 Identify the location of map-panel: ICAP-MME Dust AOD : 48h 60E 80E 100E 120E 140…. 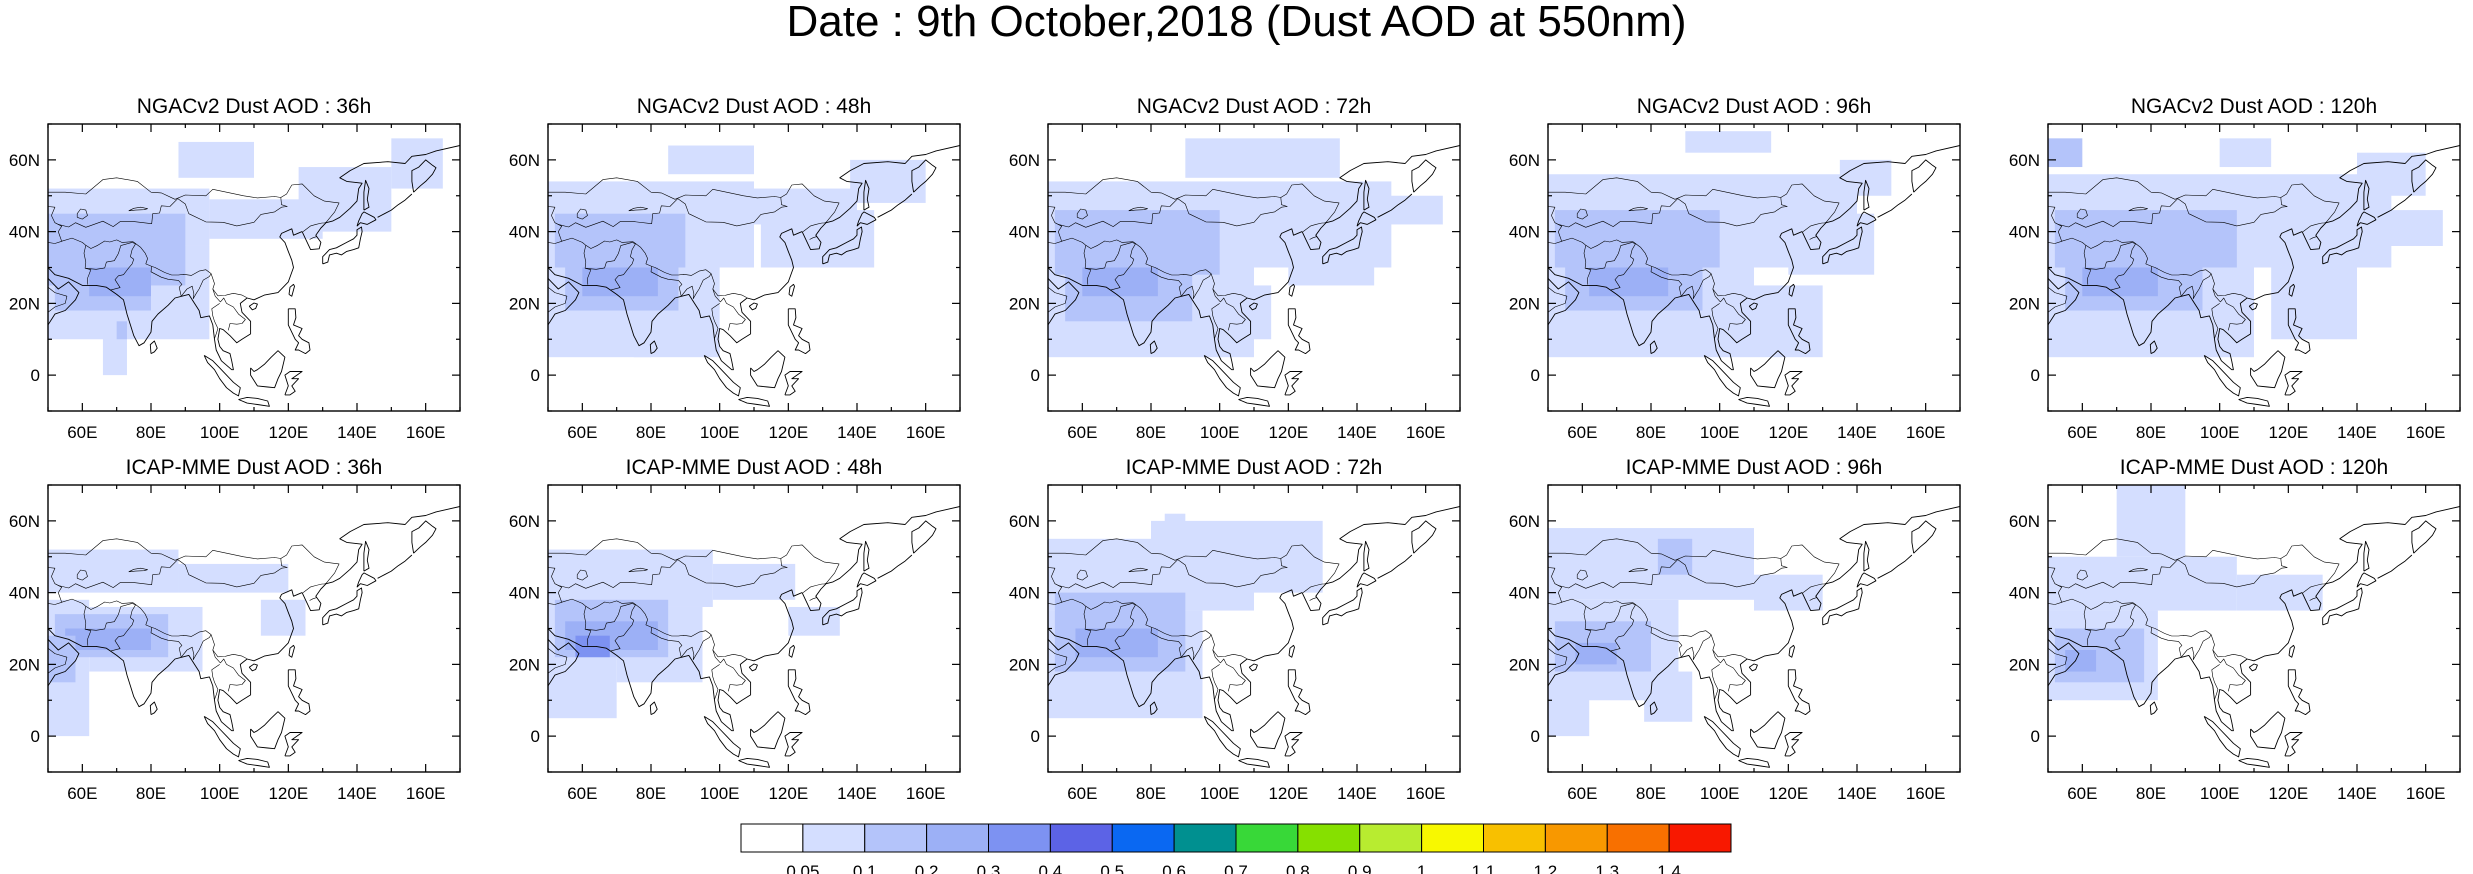
(735, 629).